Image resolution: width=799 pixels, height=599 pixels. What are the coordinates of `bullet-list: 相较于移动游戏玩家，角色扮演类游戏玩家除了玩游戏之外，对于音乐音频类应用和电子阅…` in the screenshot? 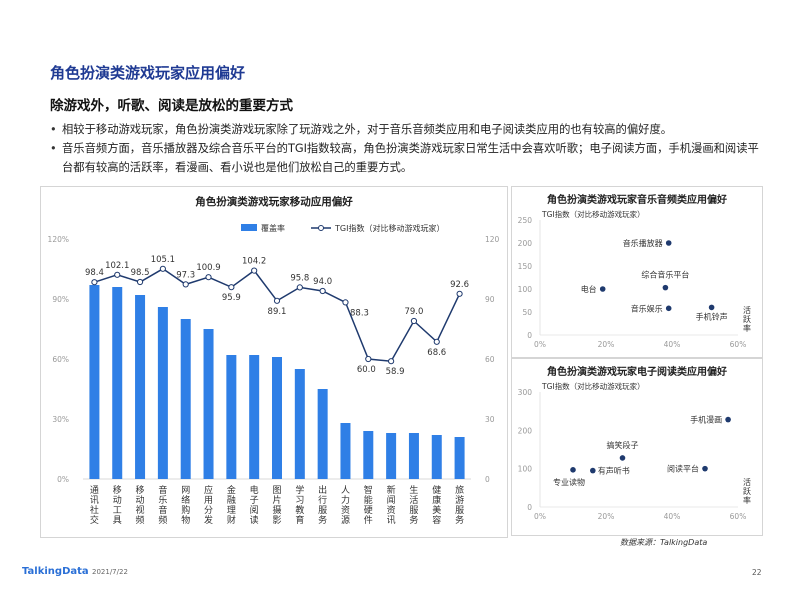 It's located at (406, 148).